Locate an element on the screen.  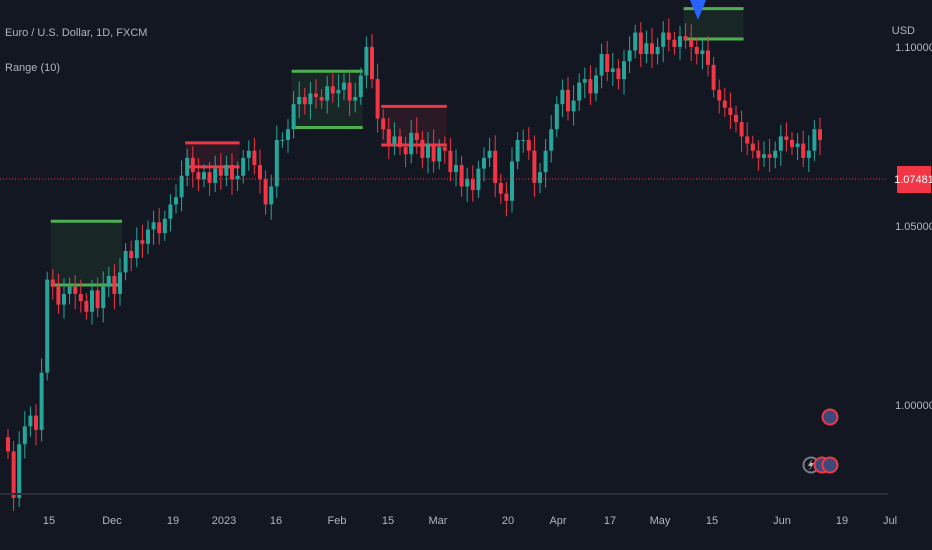
x-tick-1: Dec is located at coordinates (112, 521).